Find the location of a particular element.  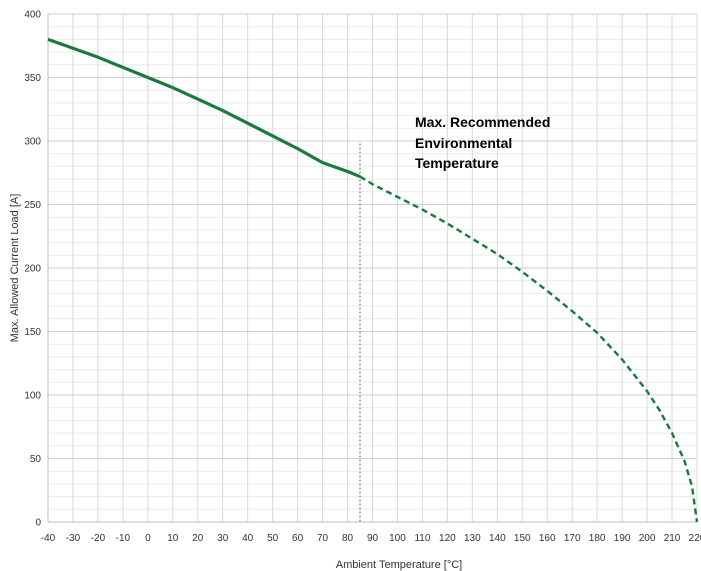

x-tick-label: 20 is located at coordinates (198, 538).